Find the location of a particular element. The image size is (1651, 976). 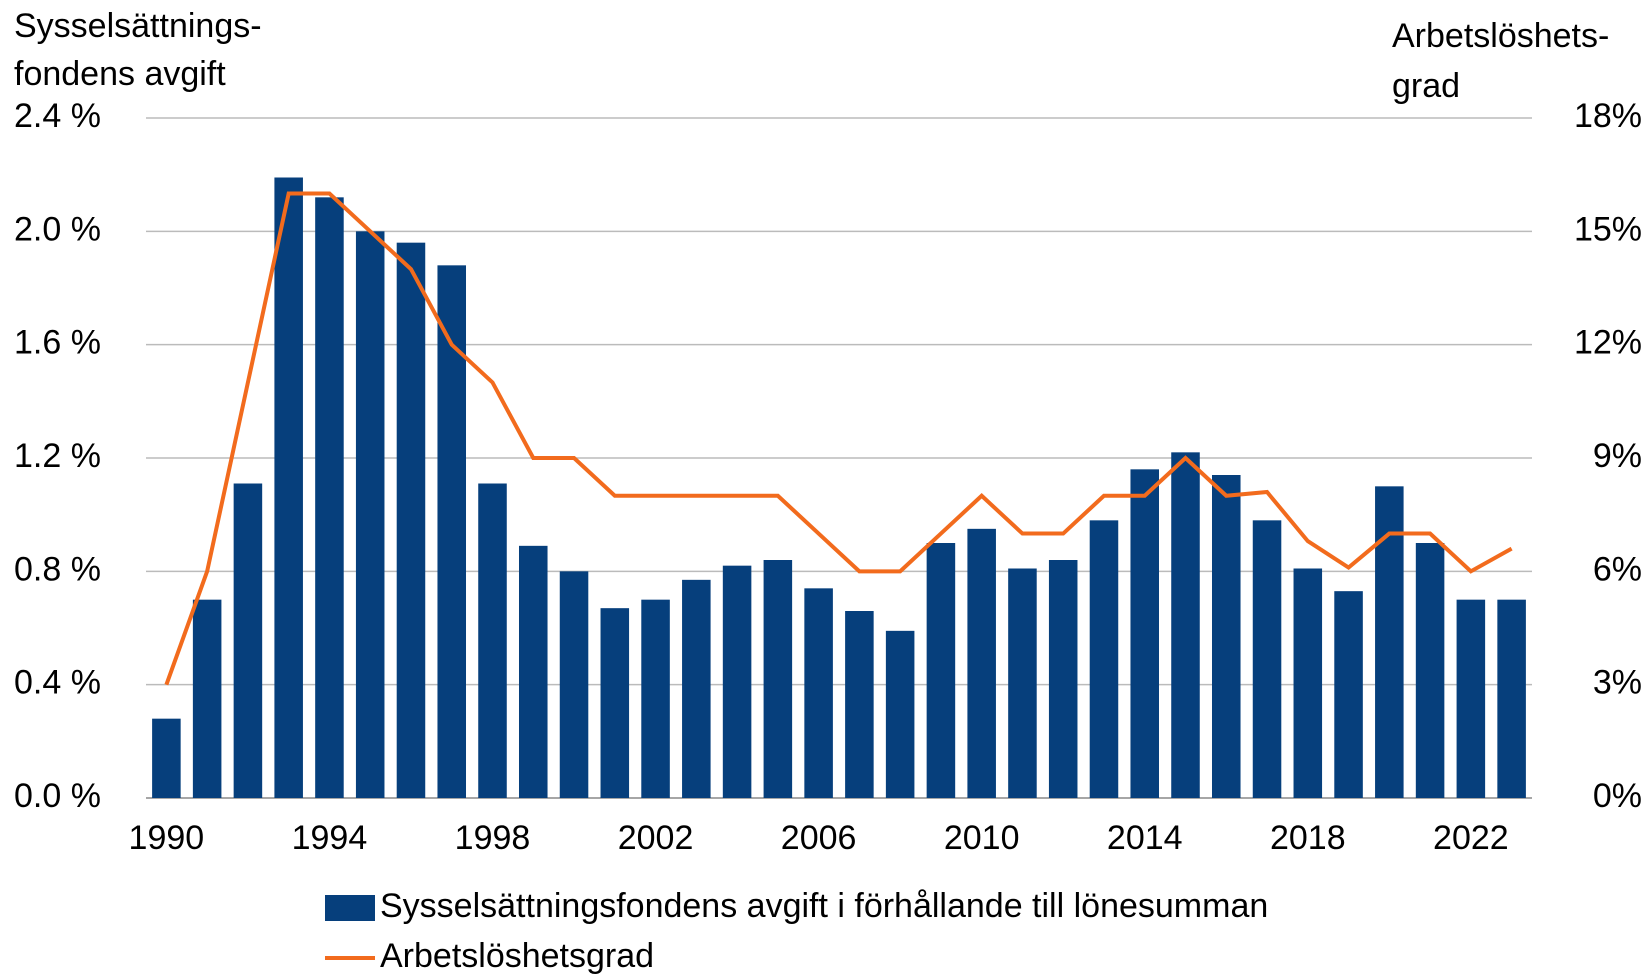

y-tick-label: 0.4 % is located at coordinates (57, 683).